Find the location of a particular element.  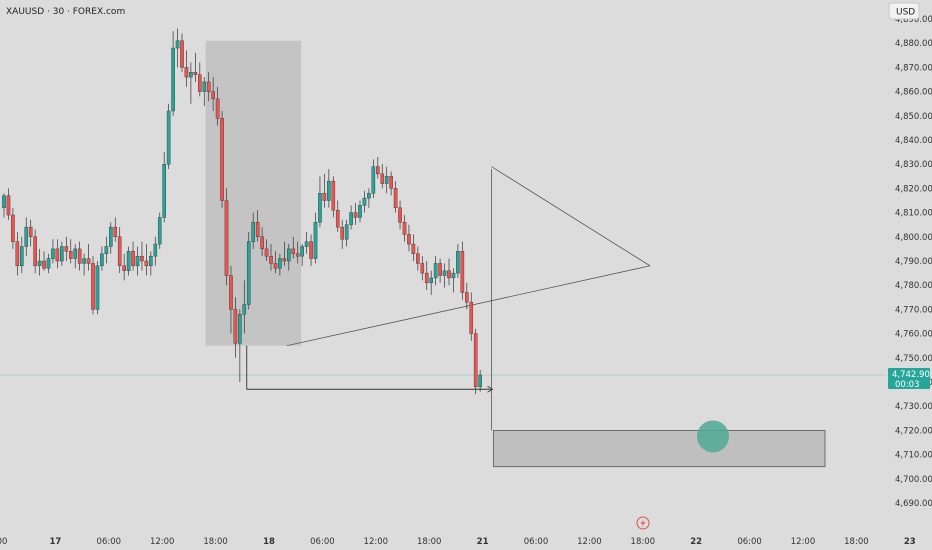

target-zone-box is located at coordinates (659, 448).